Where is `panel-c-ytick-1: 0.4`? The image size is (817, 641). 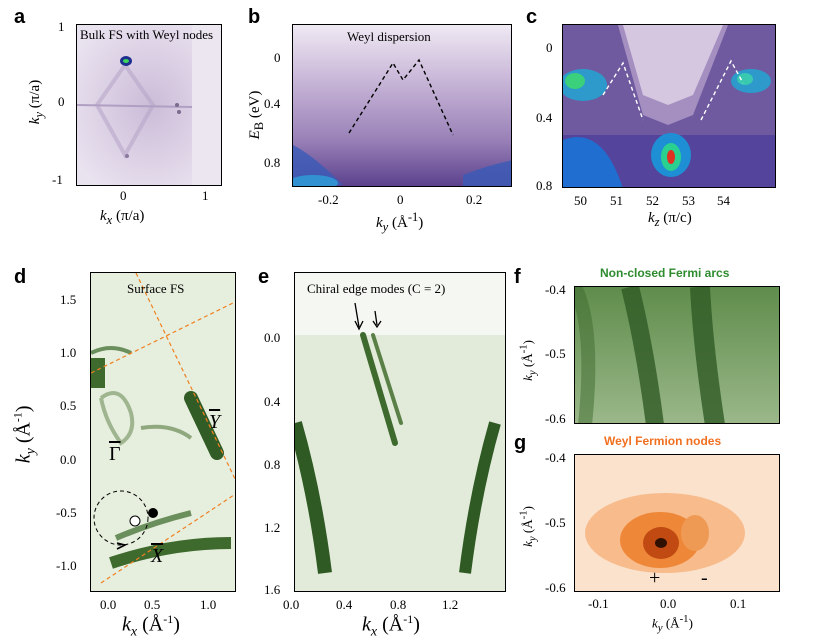
panel-c-ytick-1: 0.4 is located at coordinates (544, 117).